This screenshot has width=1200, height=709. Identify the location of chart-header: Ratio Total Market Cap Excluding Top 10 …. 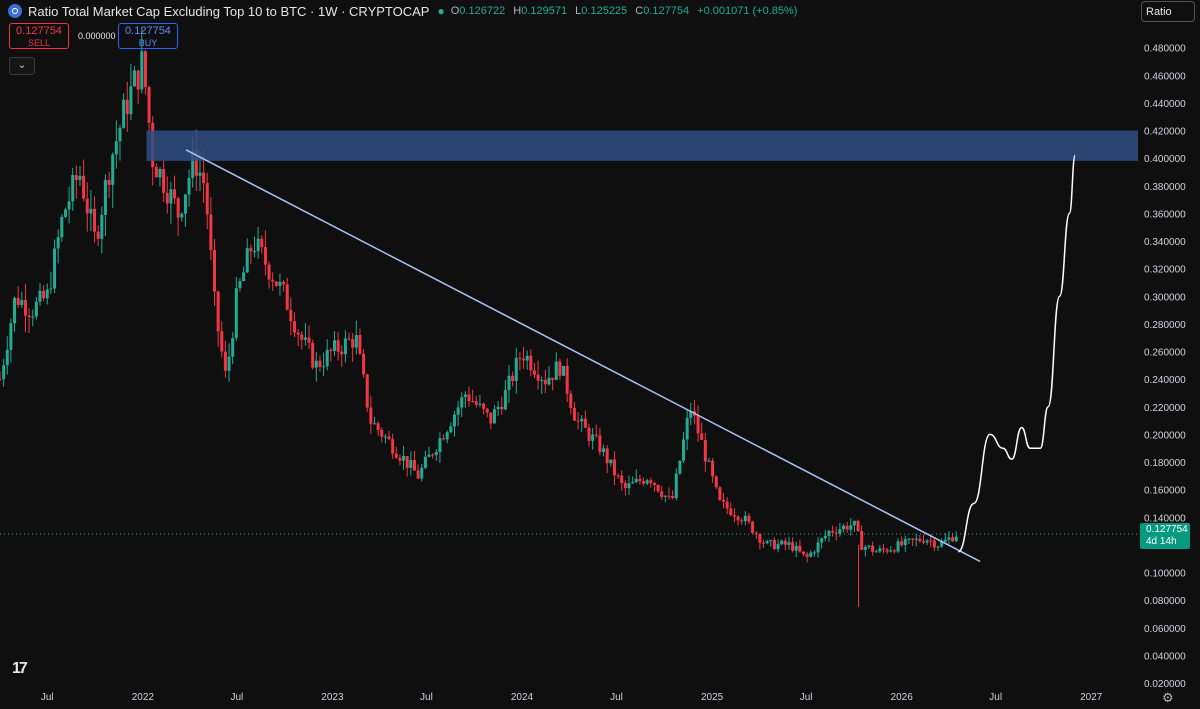
(401, 11).